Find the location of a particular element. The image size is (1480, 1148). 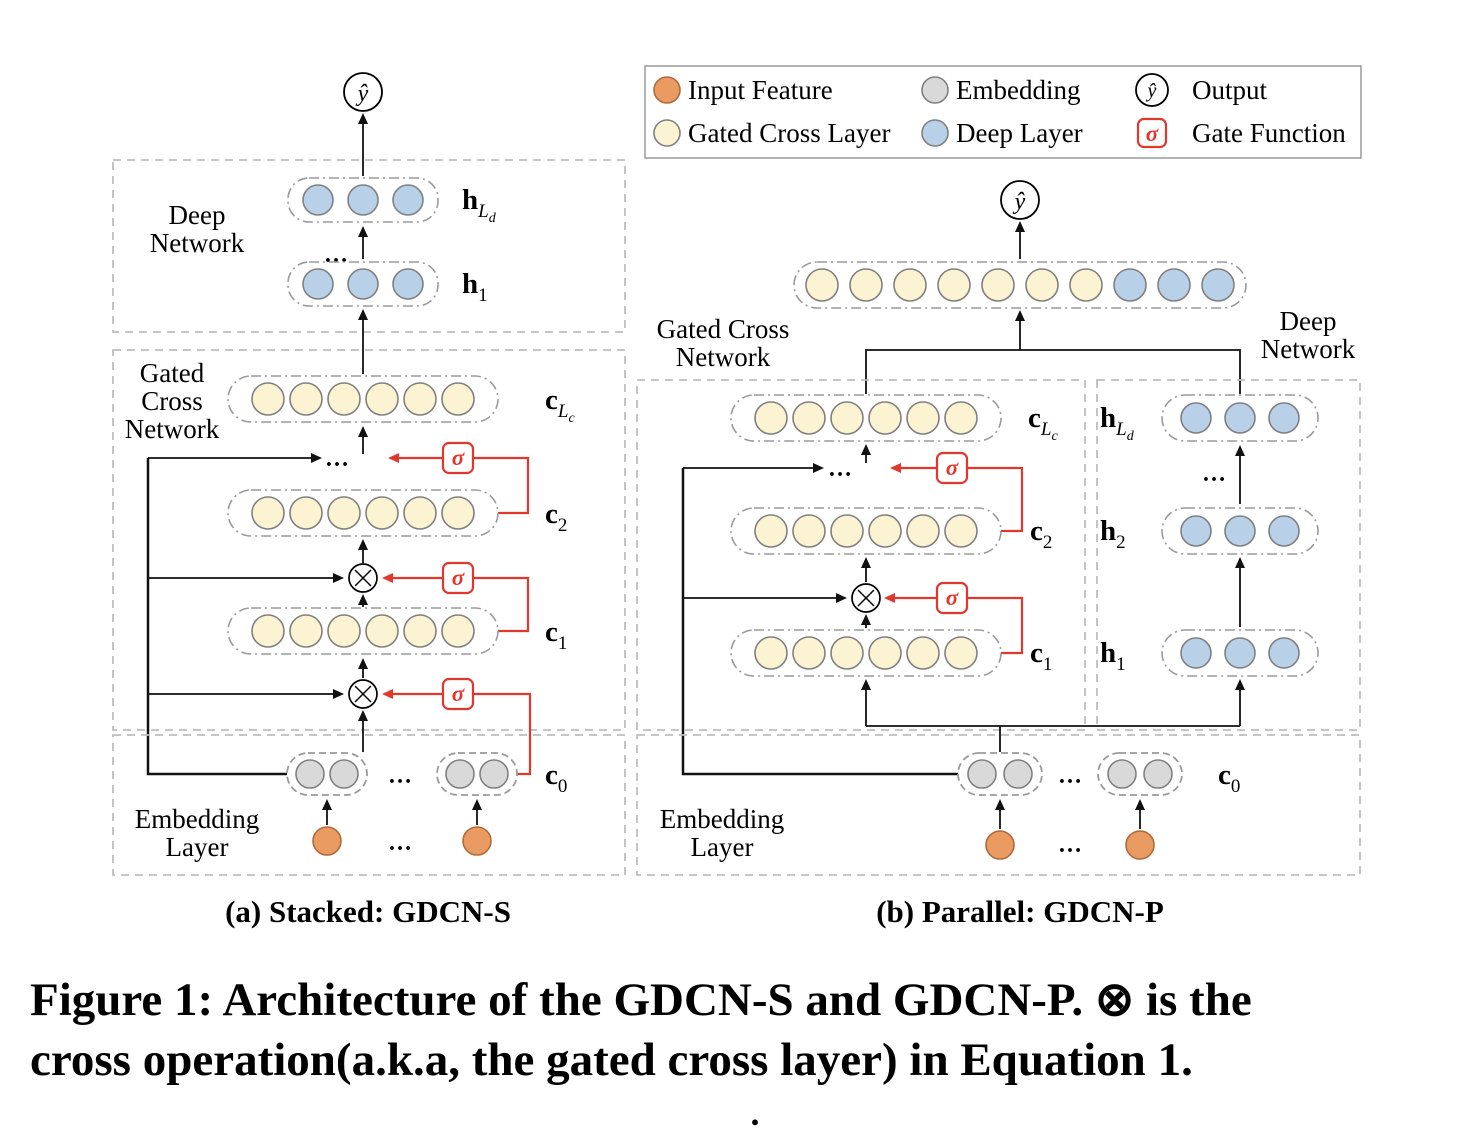

h-Ld-row-b is located at coordinates (1240, 418).